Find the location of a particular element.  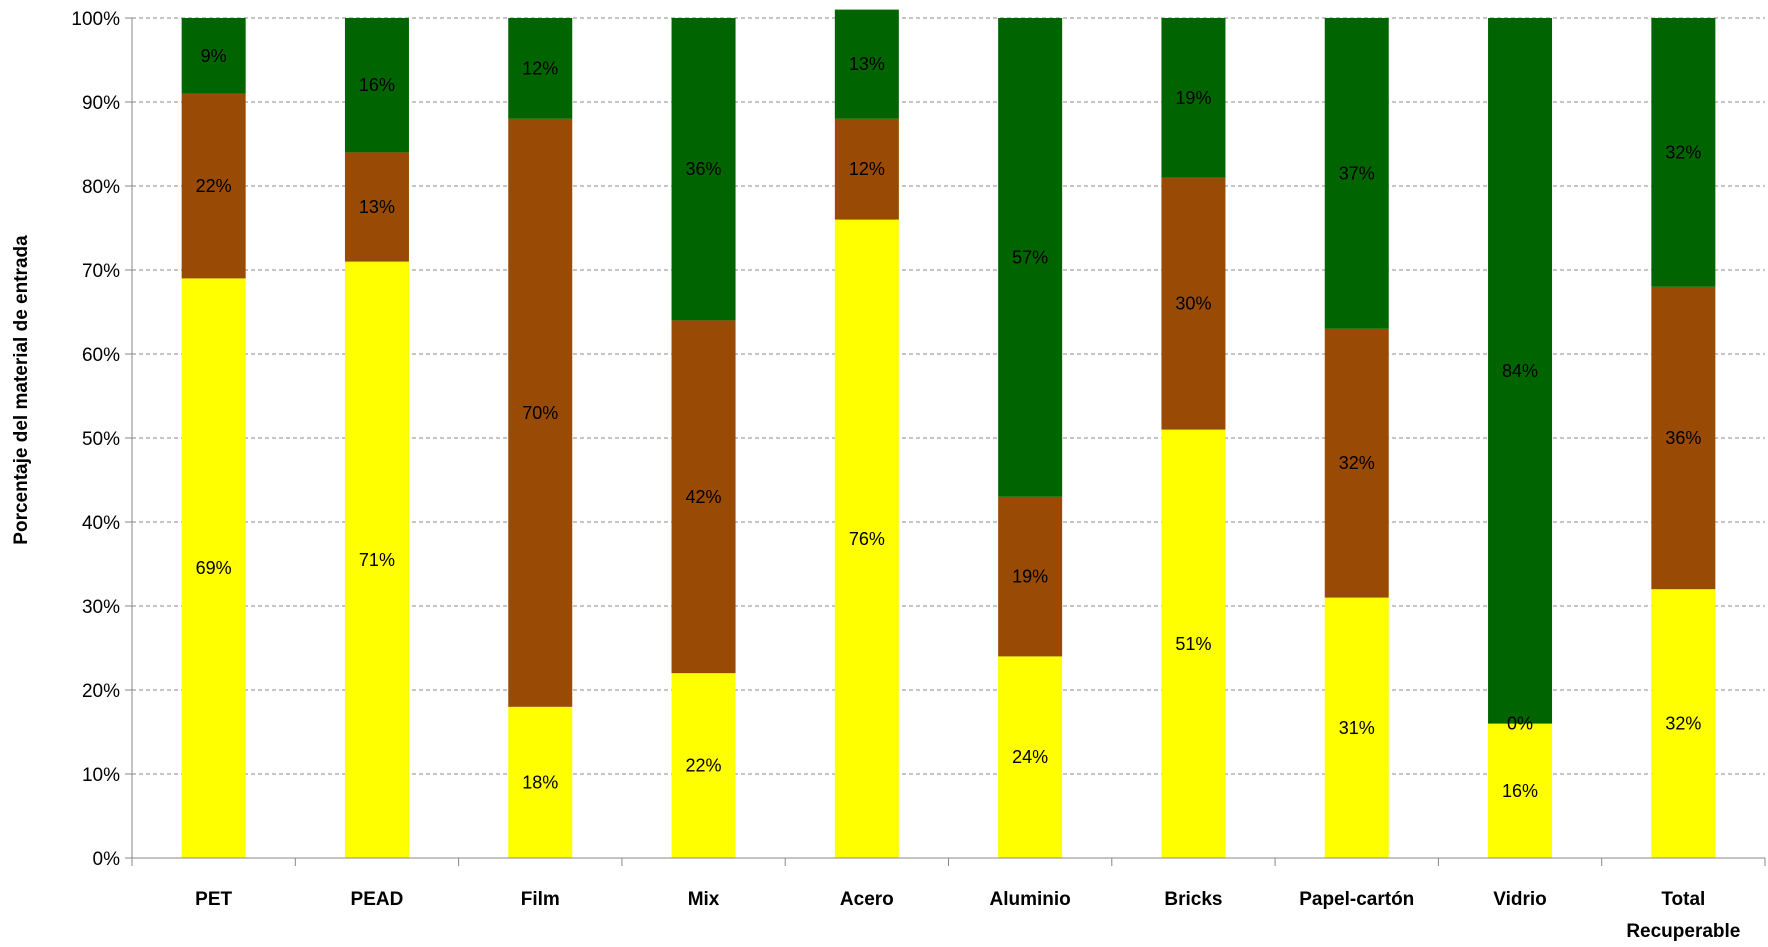

data-label: 37% is located at coordinates (1357, 173).